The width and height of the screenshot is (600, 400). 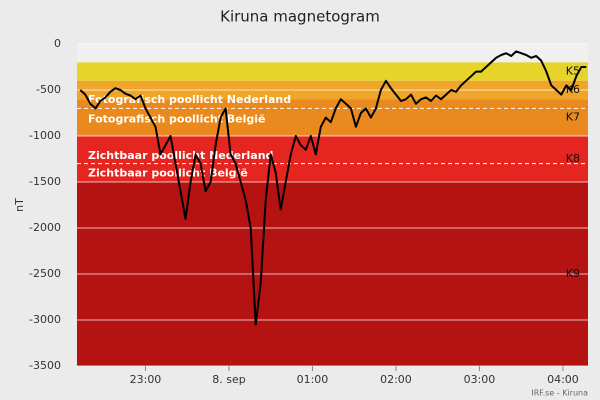 What do you see at coordinates (45, 135) in the screenshot?
I see `y-tick-label: -1000` at bounding box center [45, 135].